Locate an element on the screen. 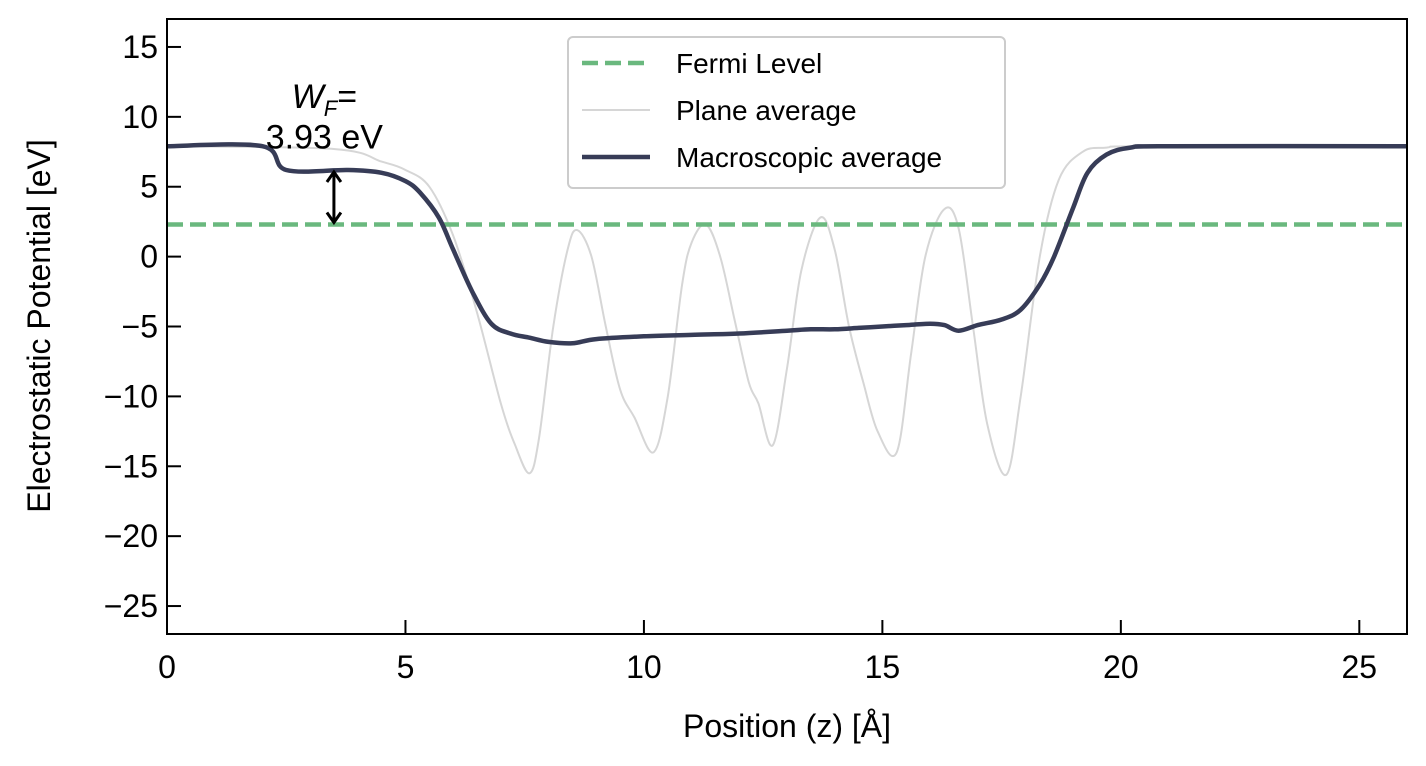  legend-label-plane-average: Plane average is located at coordinates (766, 110).